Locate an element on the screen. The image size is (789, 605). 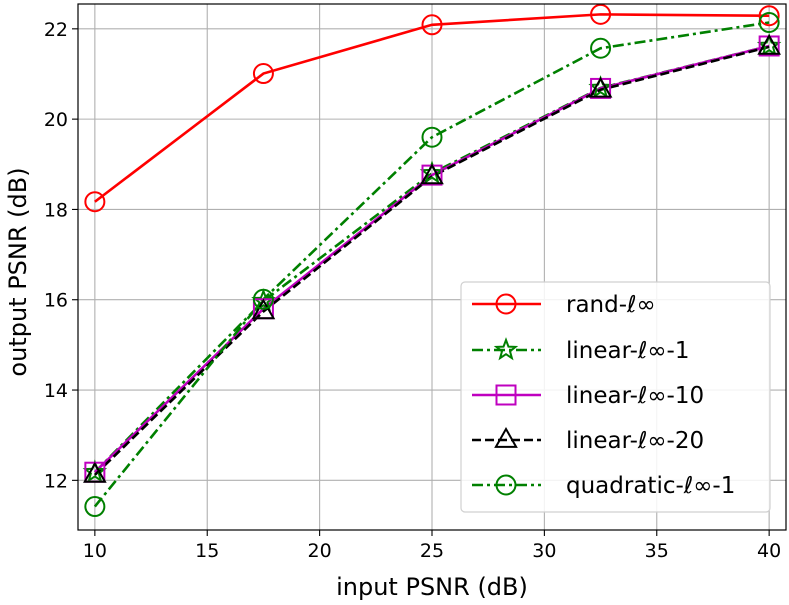
legend-label: linear-ℓ∞-20 is located at coordinates (635, 441).